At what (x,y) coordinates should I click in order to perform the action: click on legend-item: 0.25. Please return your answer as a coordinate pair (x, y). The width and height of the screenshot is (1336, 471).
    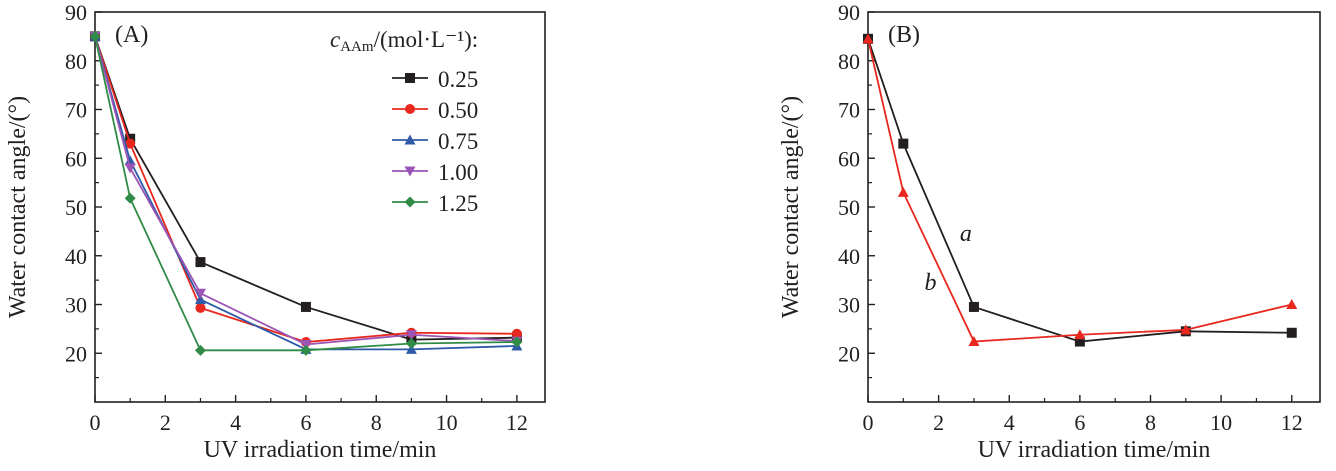
    Looking at the image, I should click on (435, 79).